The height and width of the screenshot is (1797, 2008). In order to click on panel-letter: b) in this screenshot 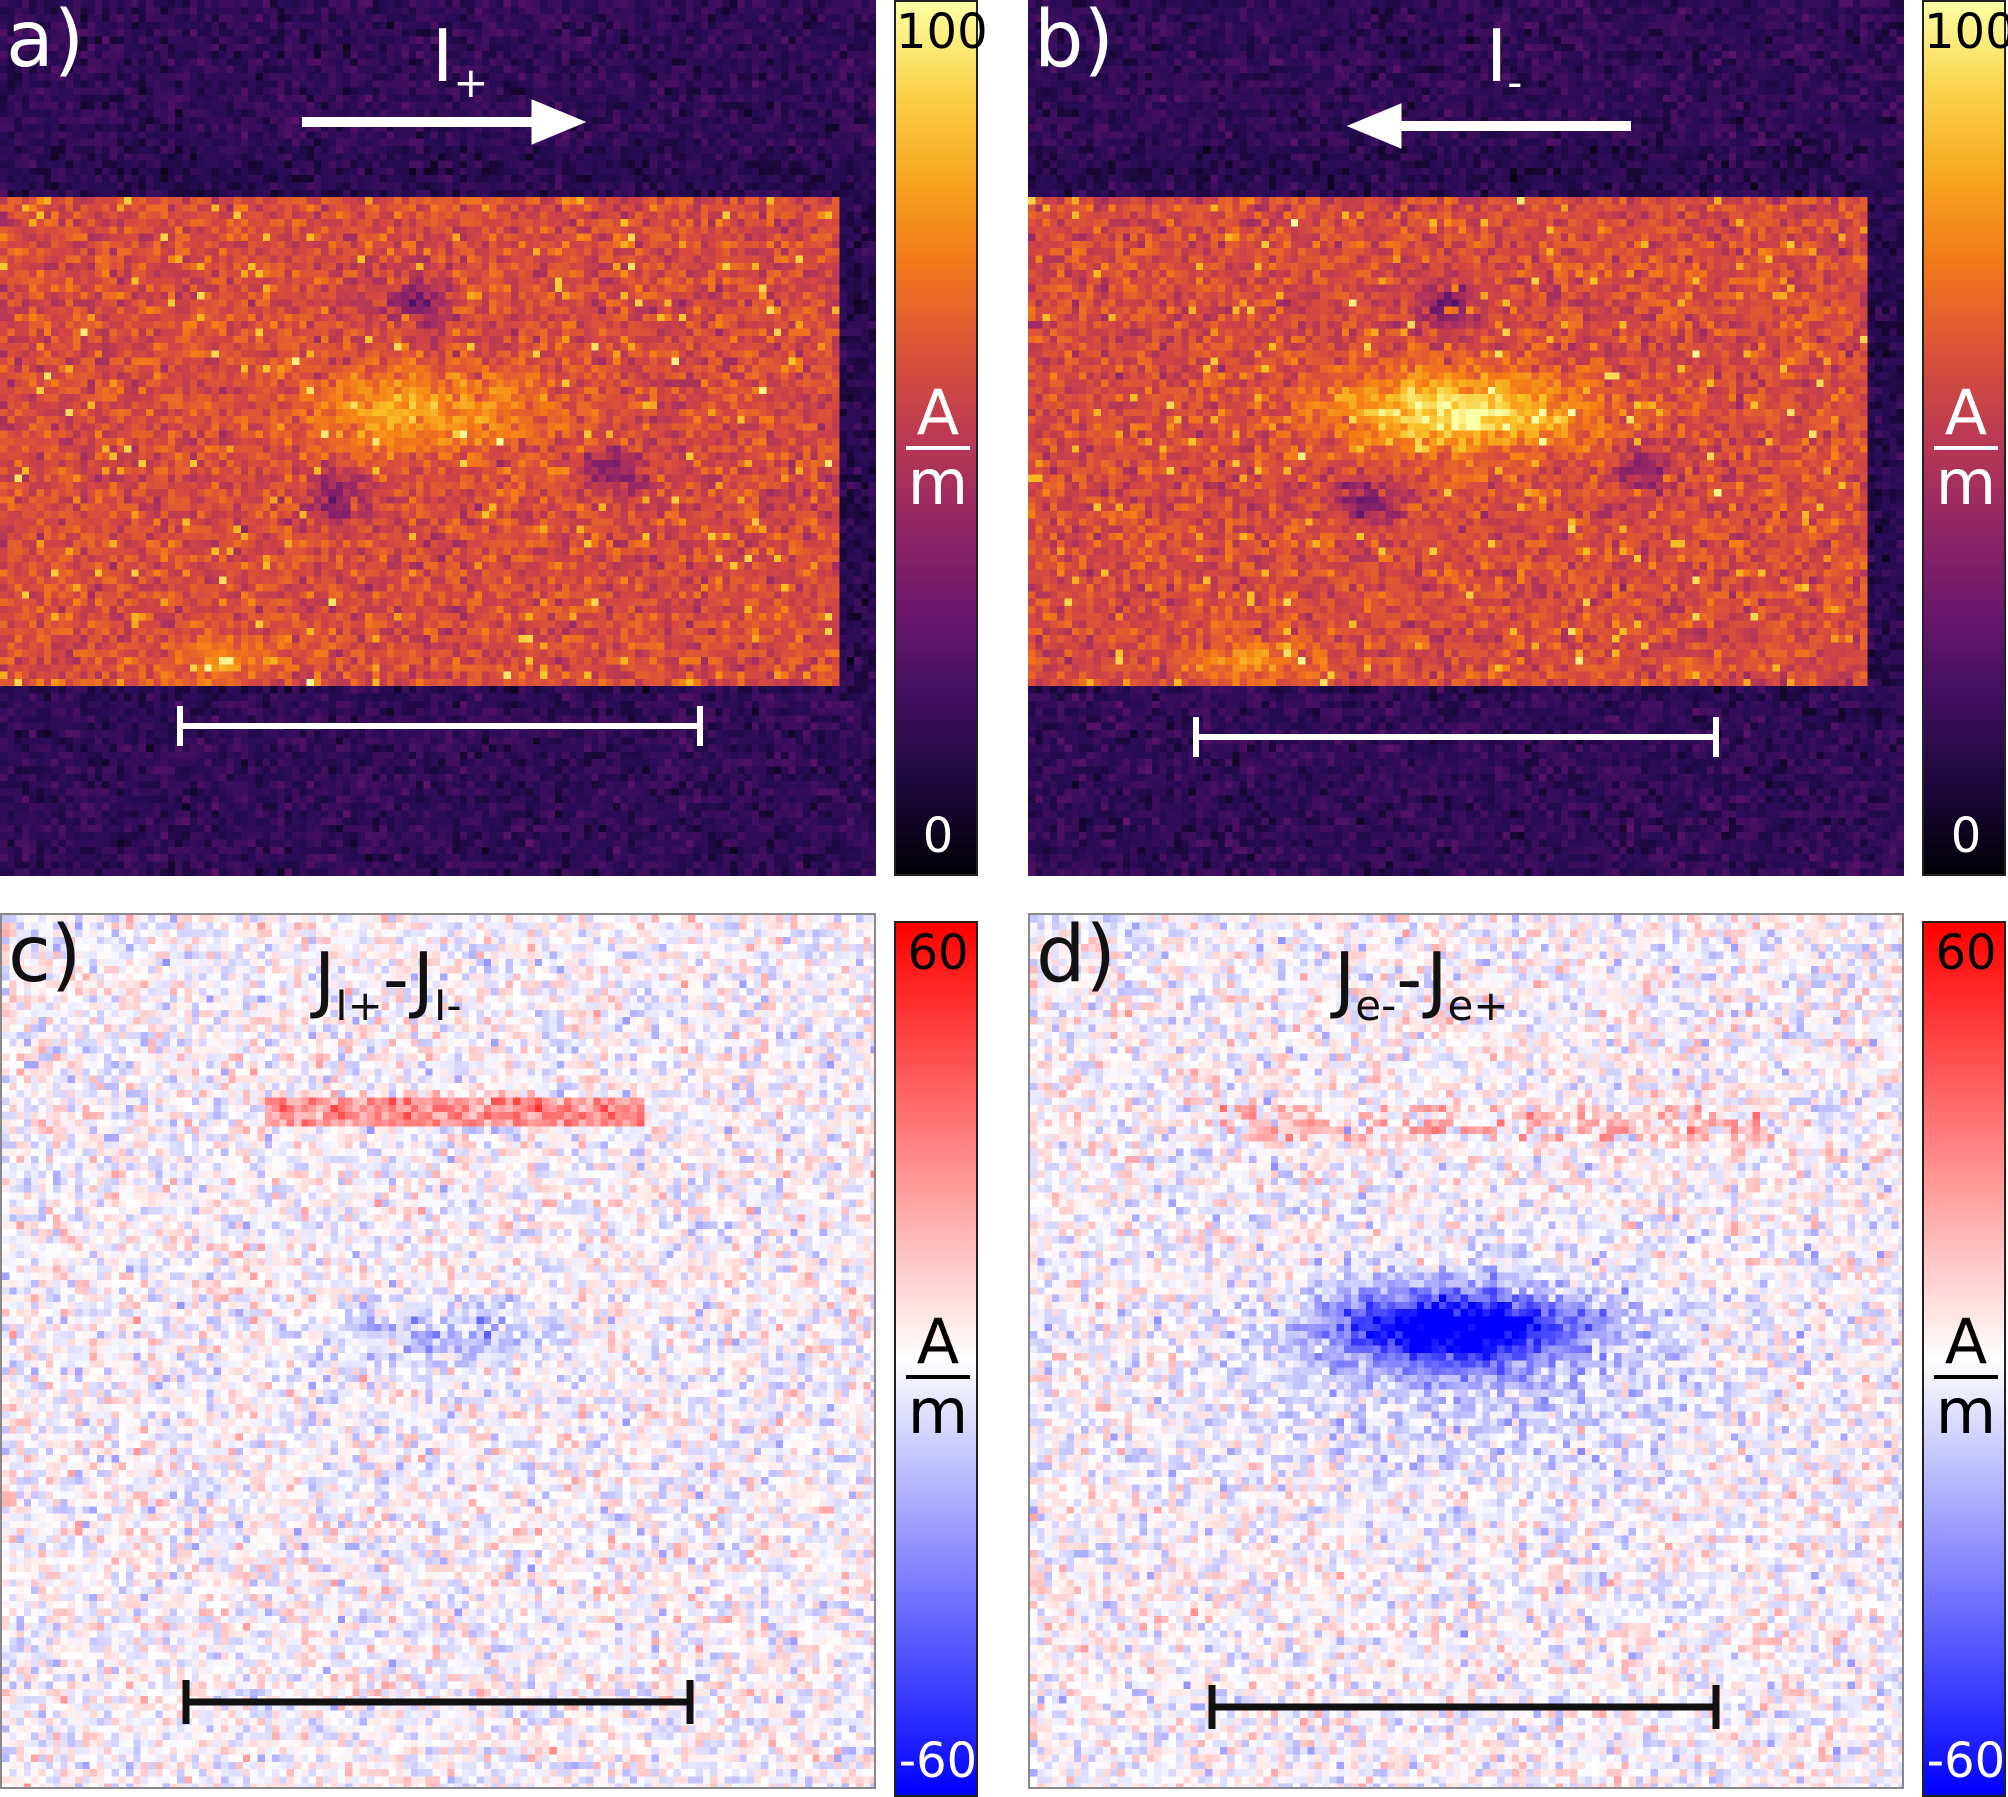, I will do `click(1074, 42)`.